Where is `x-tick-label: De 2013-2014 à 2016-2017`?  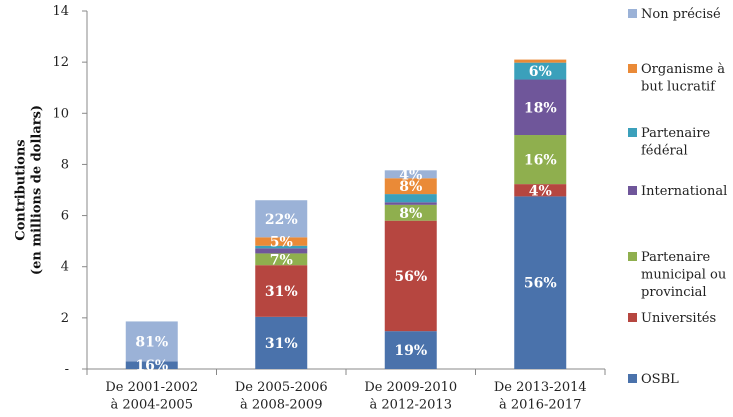 x-tick-label: De 2013-2014 à 2016-2017 is located at coordinates (540, 396).